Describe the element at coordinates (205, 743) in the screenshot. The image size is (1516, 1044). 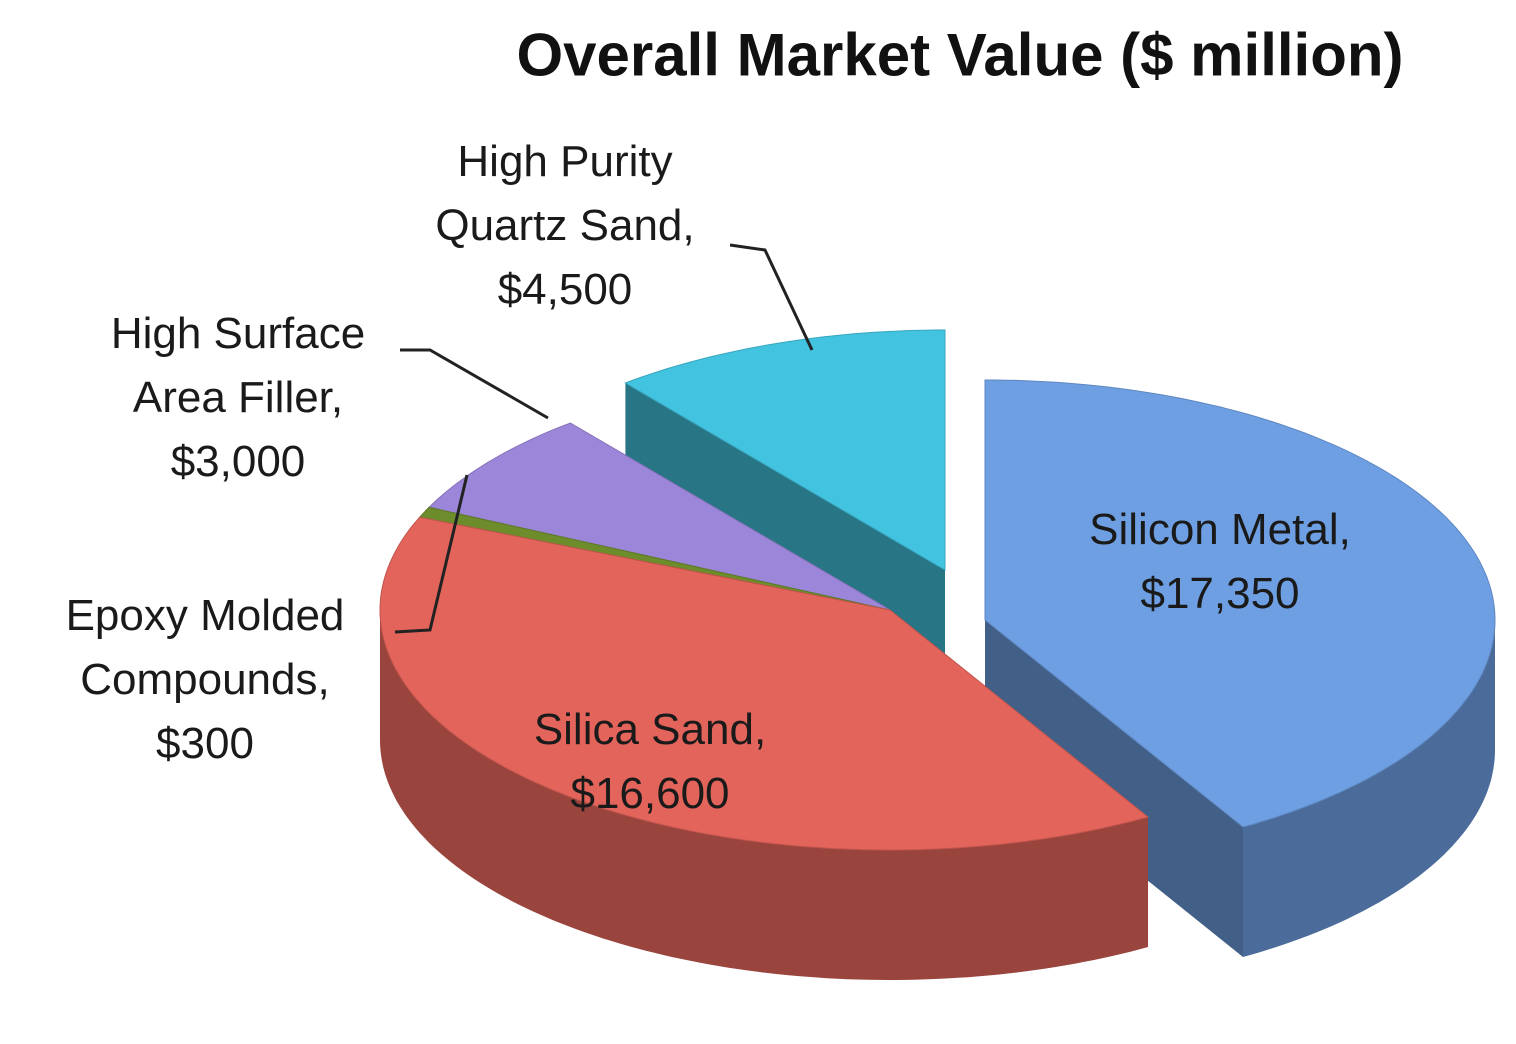
I see `value-label: $300` at that location.